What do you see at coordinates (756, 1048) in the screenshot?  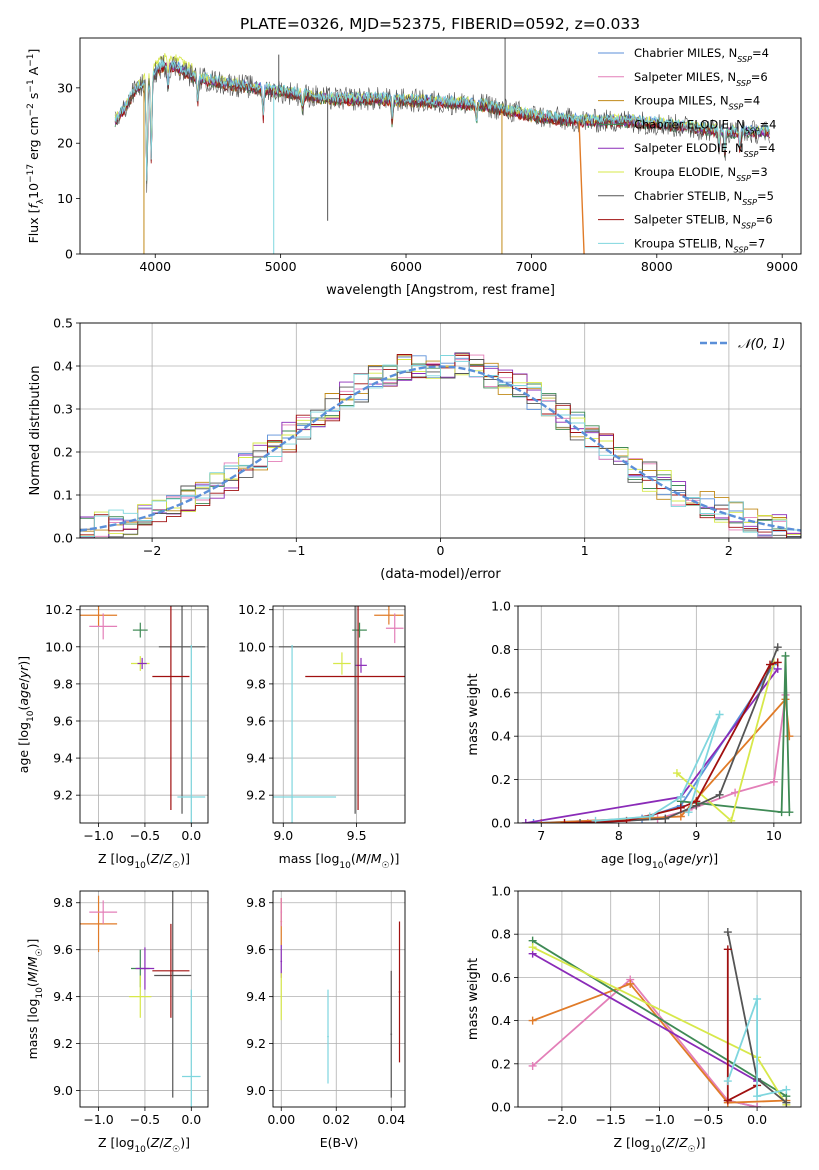 I see `weight-line-kroupa_stelib` at bounding box center [756, 1048].